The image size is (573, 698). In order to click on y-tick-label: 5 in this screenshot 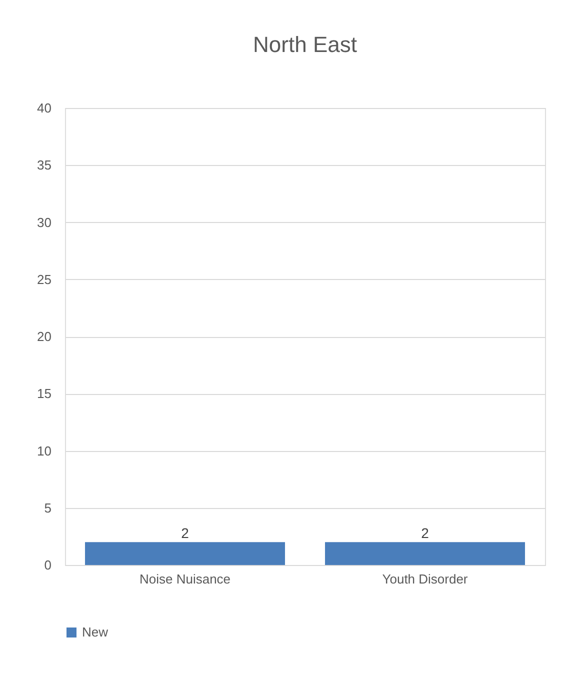, I will do `click(48, 508)`.